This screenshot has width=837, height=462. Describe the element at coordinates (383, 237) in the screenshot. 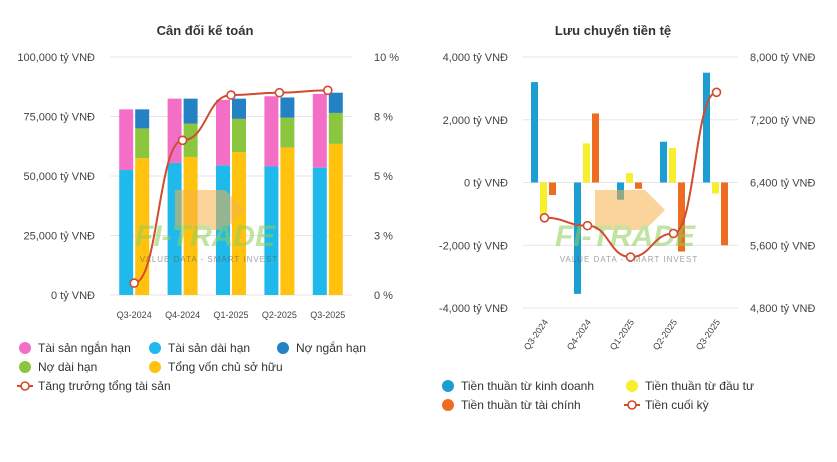

I see `y-right-tick-label: 3 %` at that location.